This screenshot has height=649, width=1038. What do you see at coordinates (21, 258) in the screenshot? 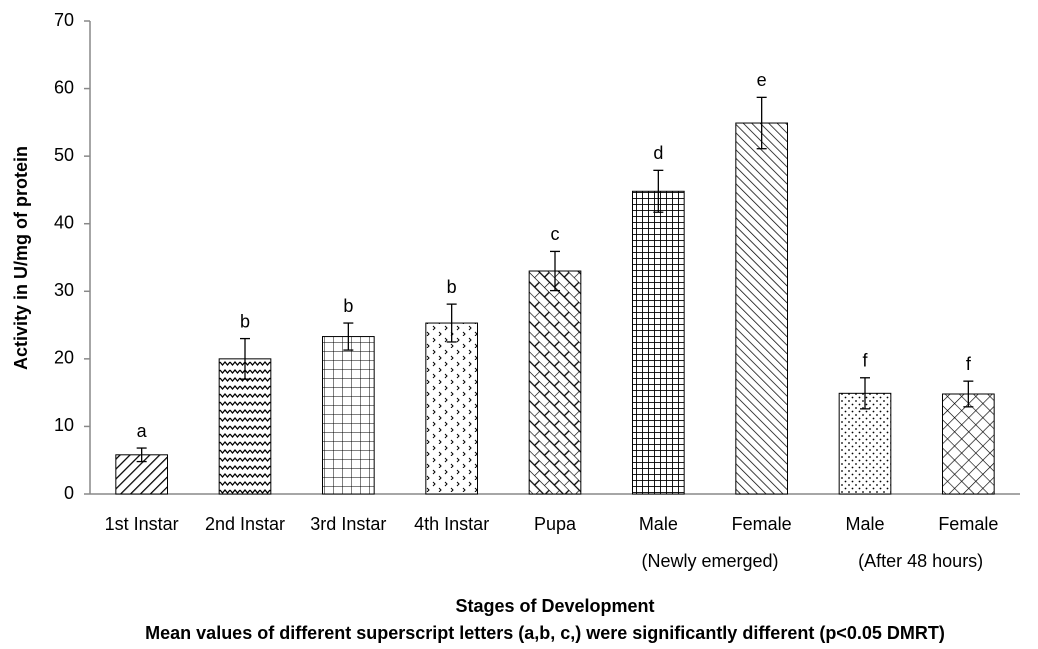
I see `y-axis-label: Activity in U/mg of protein` at bounding box center [21, 258].